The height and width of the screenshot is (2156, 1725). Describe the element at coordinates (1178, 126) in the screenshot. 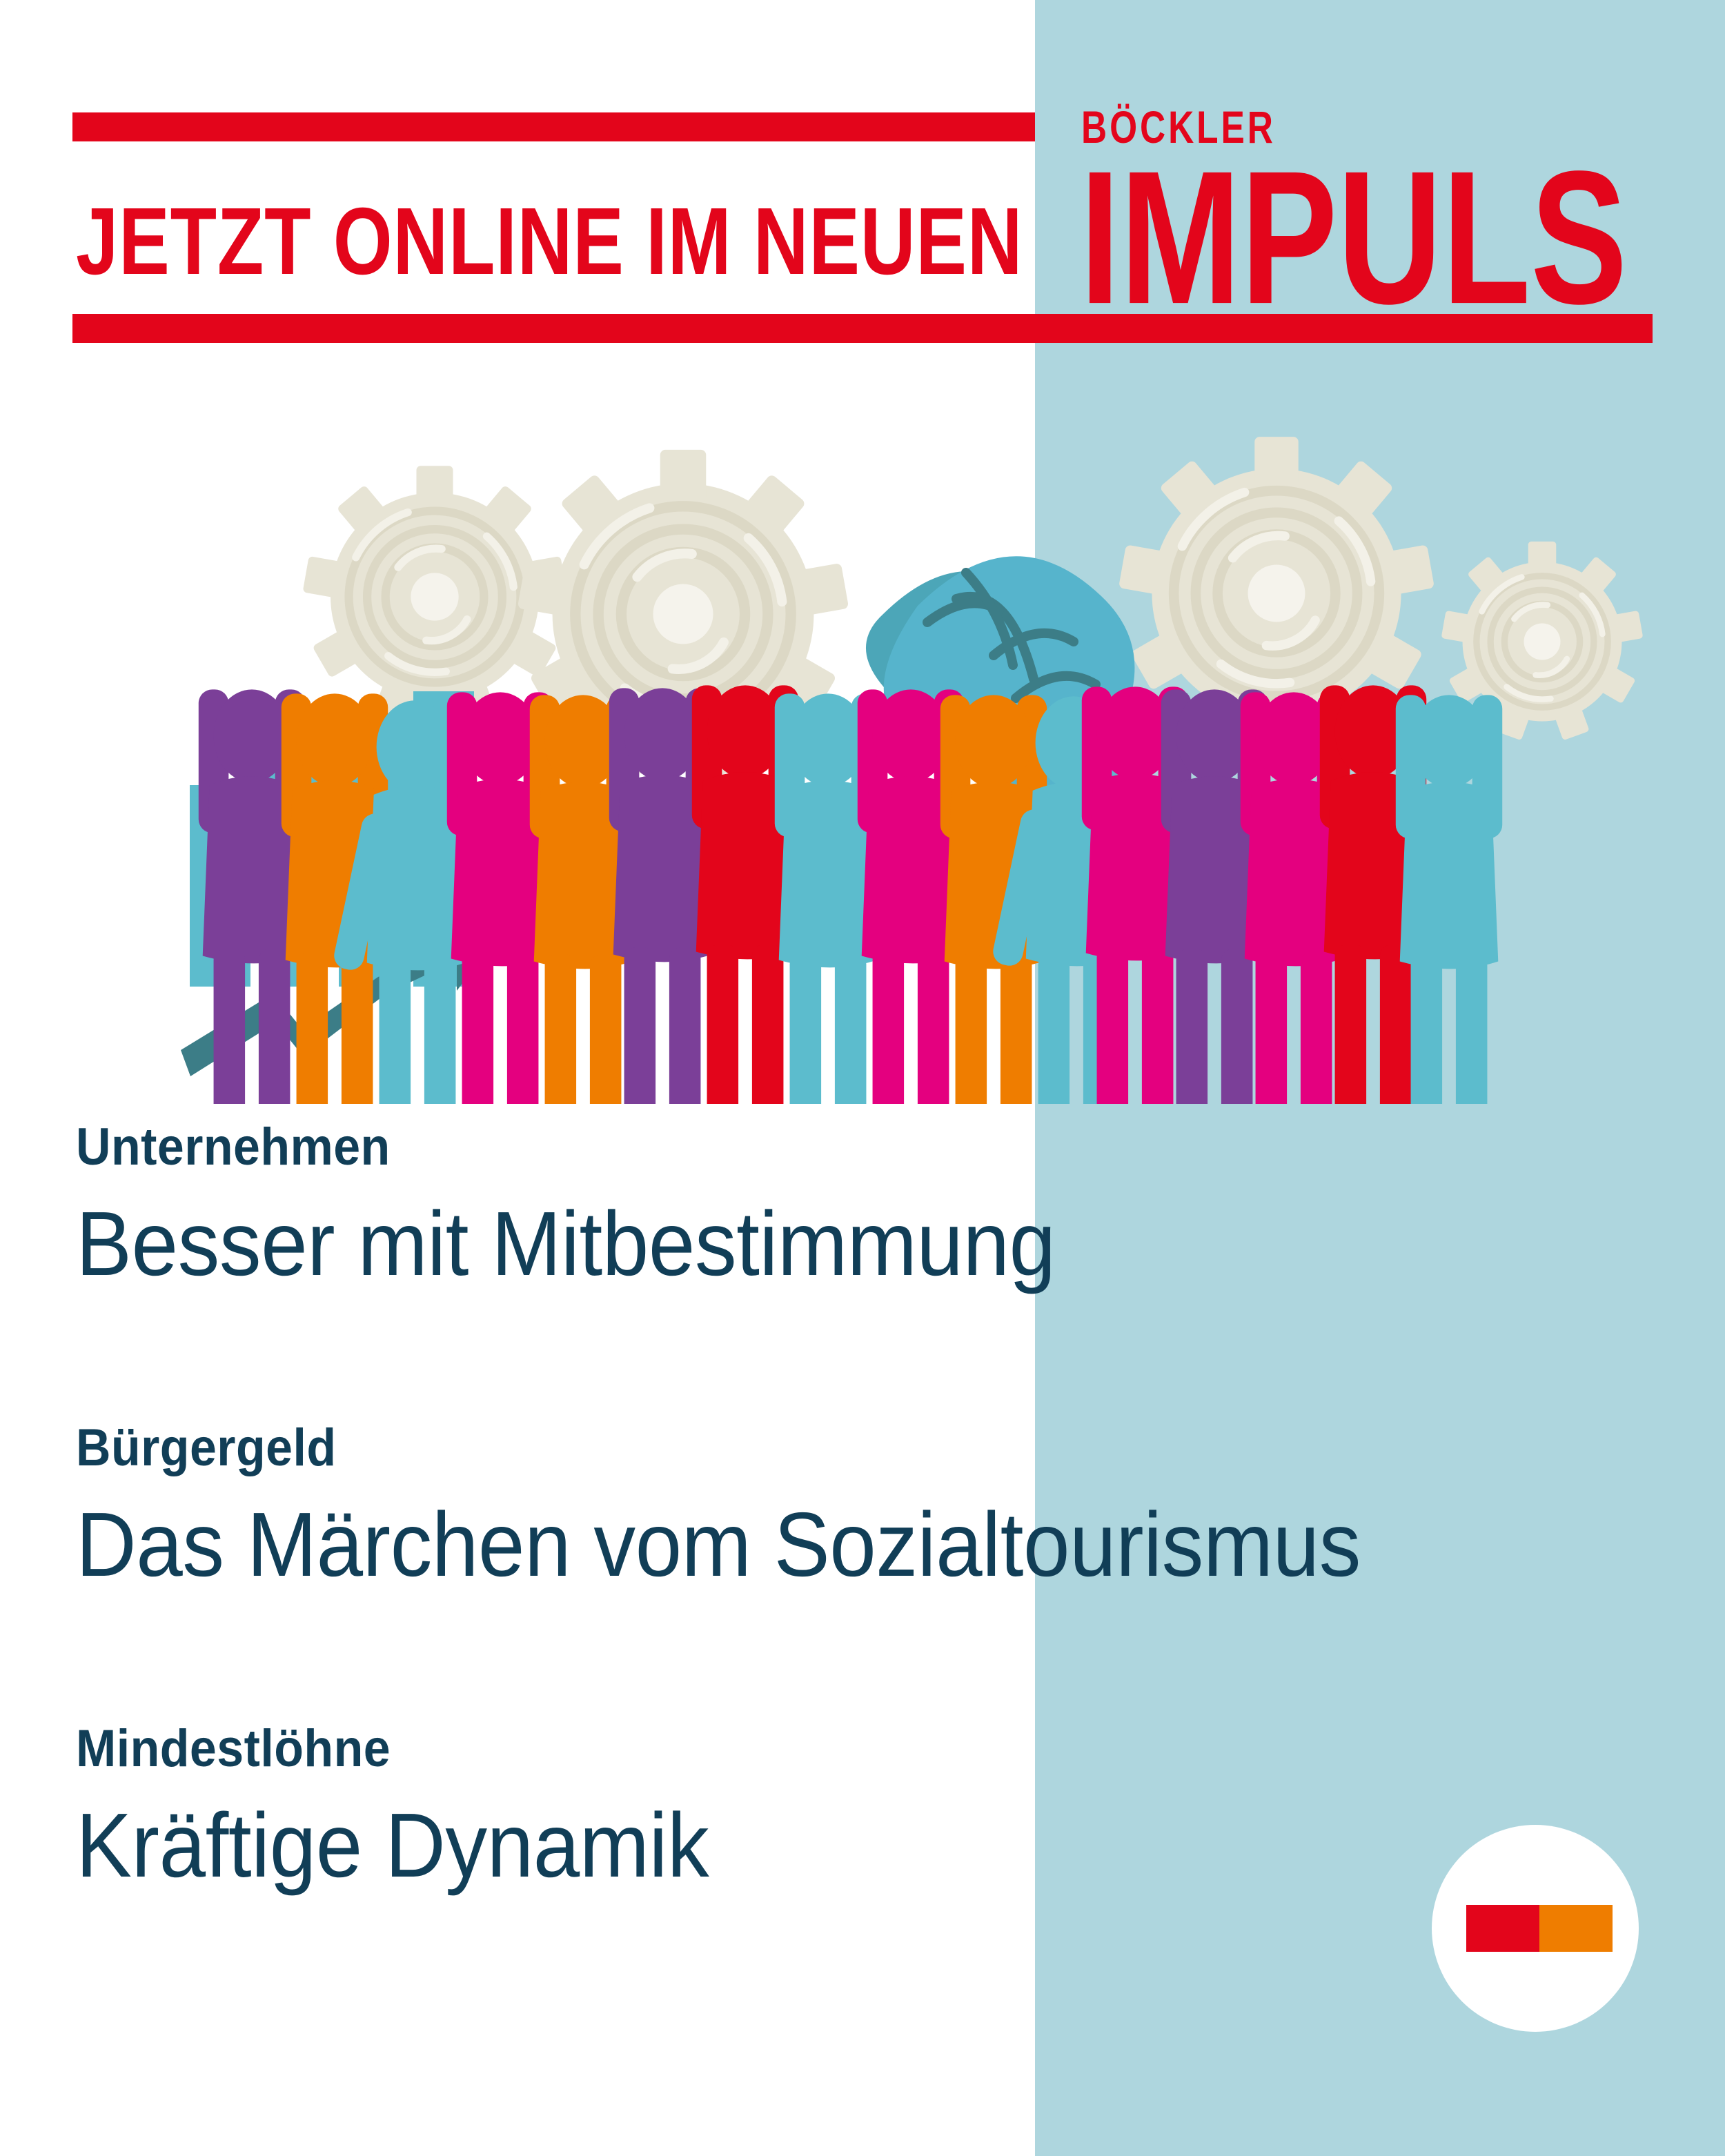

I see `logo-boeckler-word: BÖCKLER` at that location.